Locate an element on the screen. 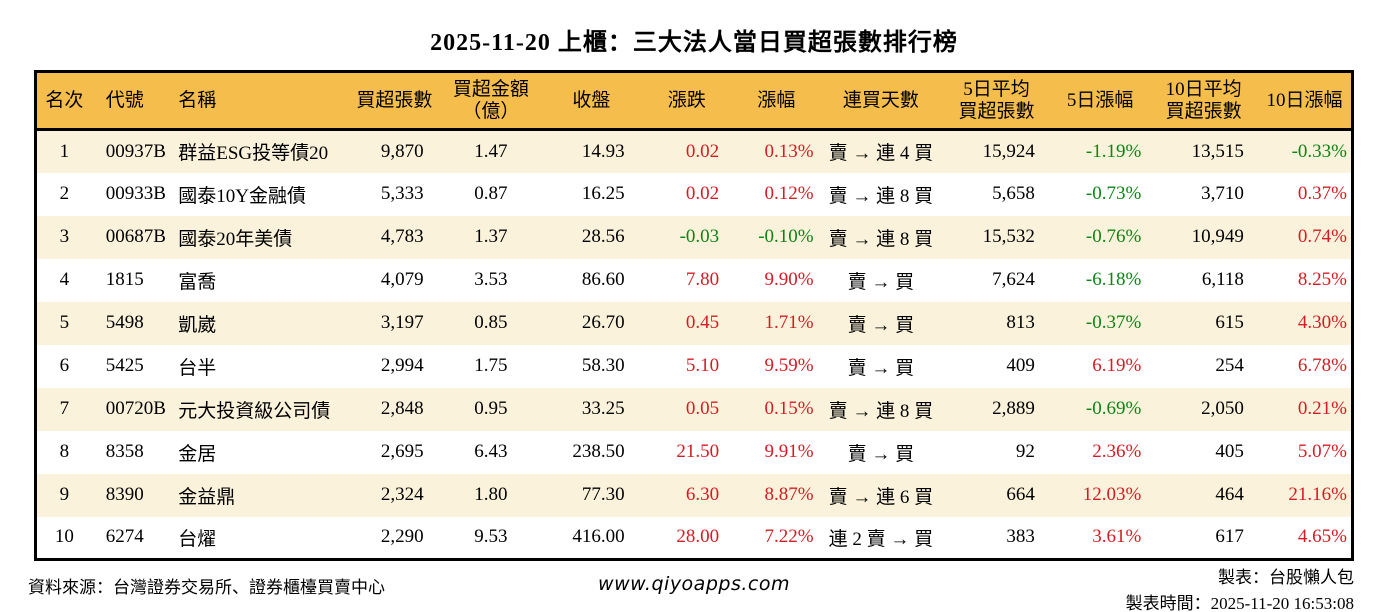  cell-net_buy: 3,197 is located at coordinates (402, 322).